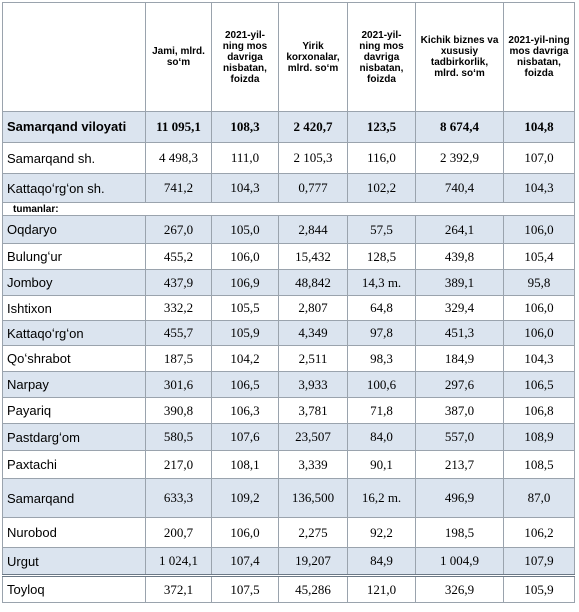 This screenshot has height=612, width=579. What do you see at coordinates (381, 333) in the screenshot?
I see `cell: 97,8` at bounding box center [381, 333].